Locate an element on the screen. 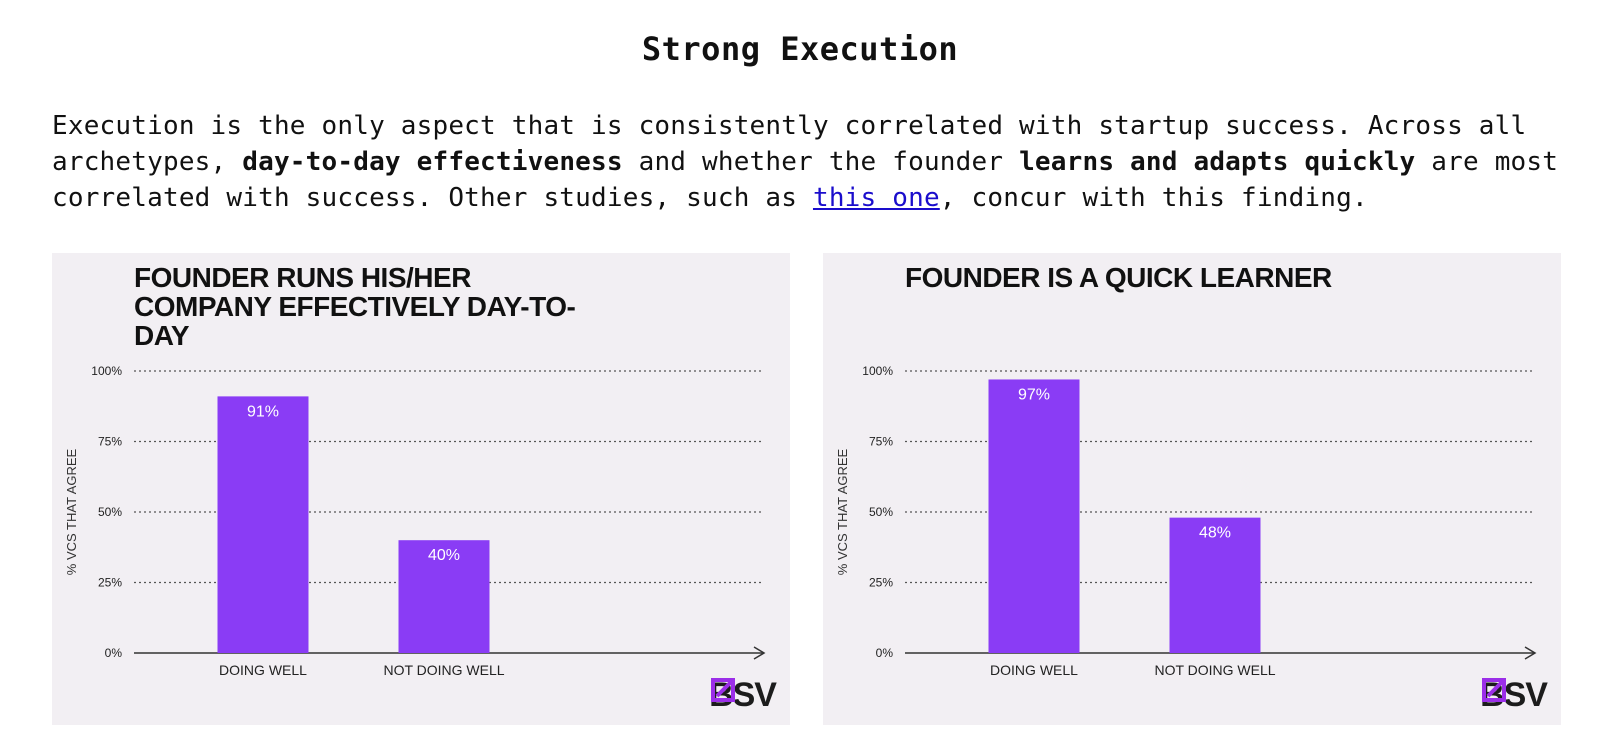 The image size is (1600, 755). bar-value-label: 40% is located at coordinates (444, 555).